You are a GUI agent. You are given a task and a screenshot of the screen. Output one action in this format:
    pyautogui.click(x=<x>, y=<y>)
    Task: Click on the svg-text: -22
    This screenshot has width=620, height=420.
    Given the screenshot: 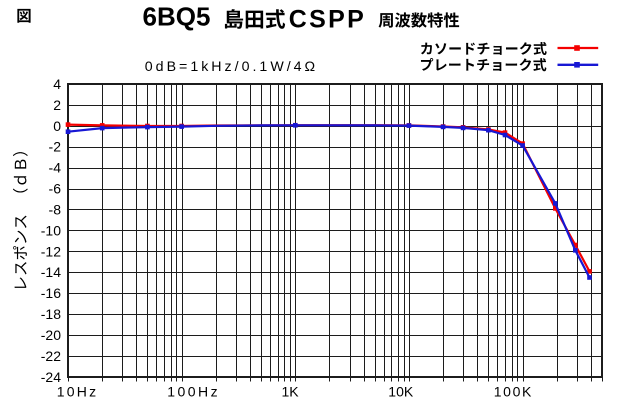 What is the action you would take?
    pyautogui.click(x=51, y=356)
    